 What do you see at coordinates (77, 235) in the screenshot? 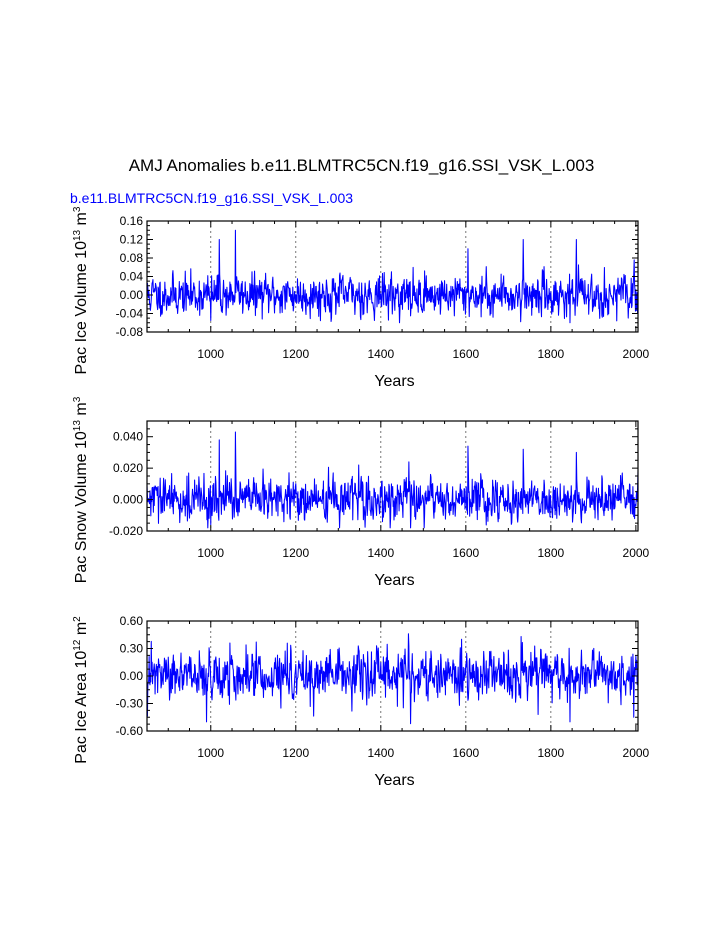
I see `pac-ice-volume-yaxis-title-exponent: 13` at bounding box center [77, 235].